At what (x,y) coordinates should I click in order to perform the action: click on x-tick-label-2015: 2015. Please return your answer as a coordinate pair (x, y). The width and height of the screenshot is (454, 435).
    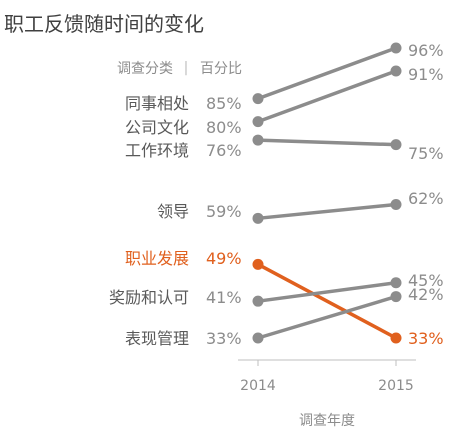
    Looking at the image, I should click on (396, 386).